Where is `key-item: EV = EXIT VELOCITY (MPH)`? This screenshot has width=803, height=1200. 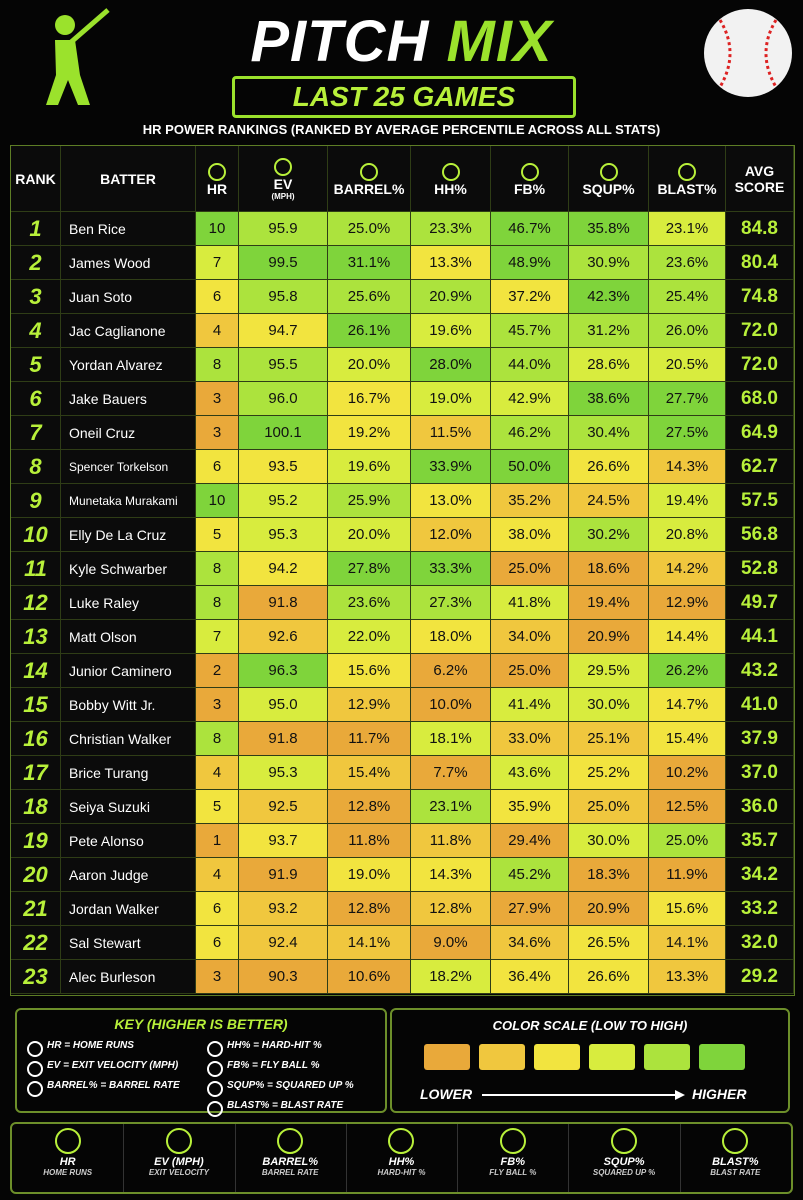 key-item: EV = EXIT VELOCITY (MPH) is located at coordinates (113, 1065).